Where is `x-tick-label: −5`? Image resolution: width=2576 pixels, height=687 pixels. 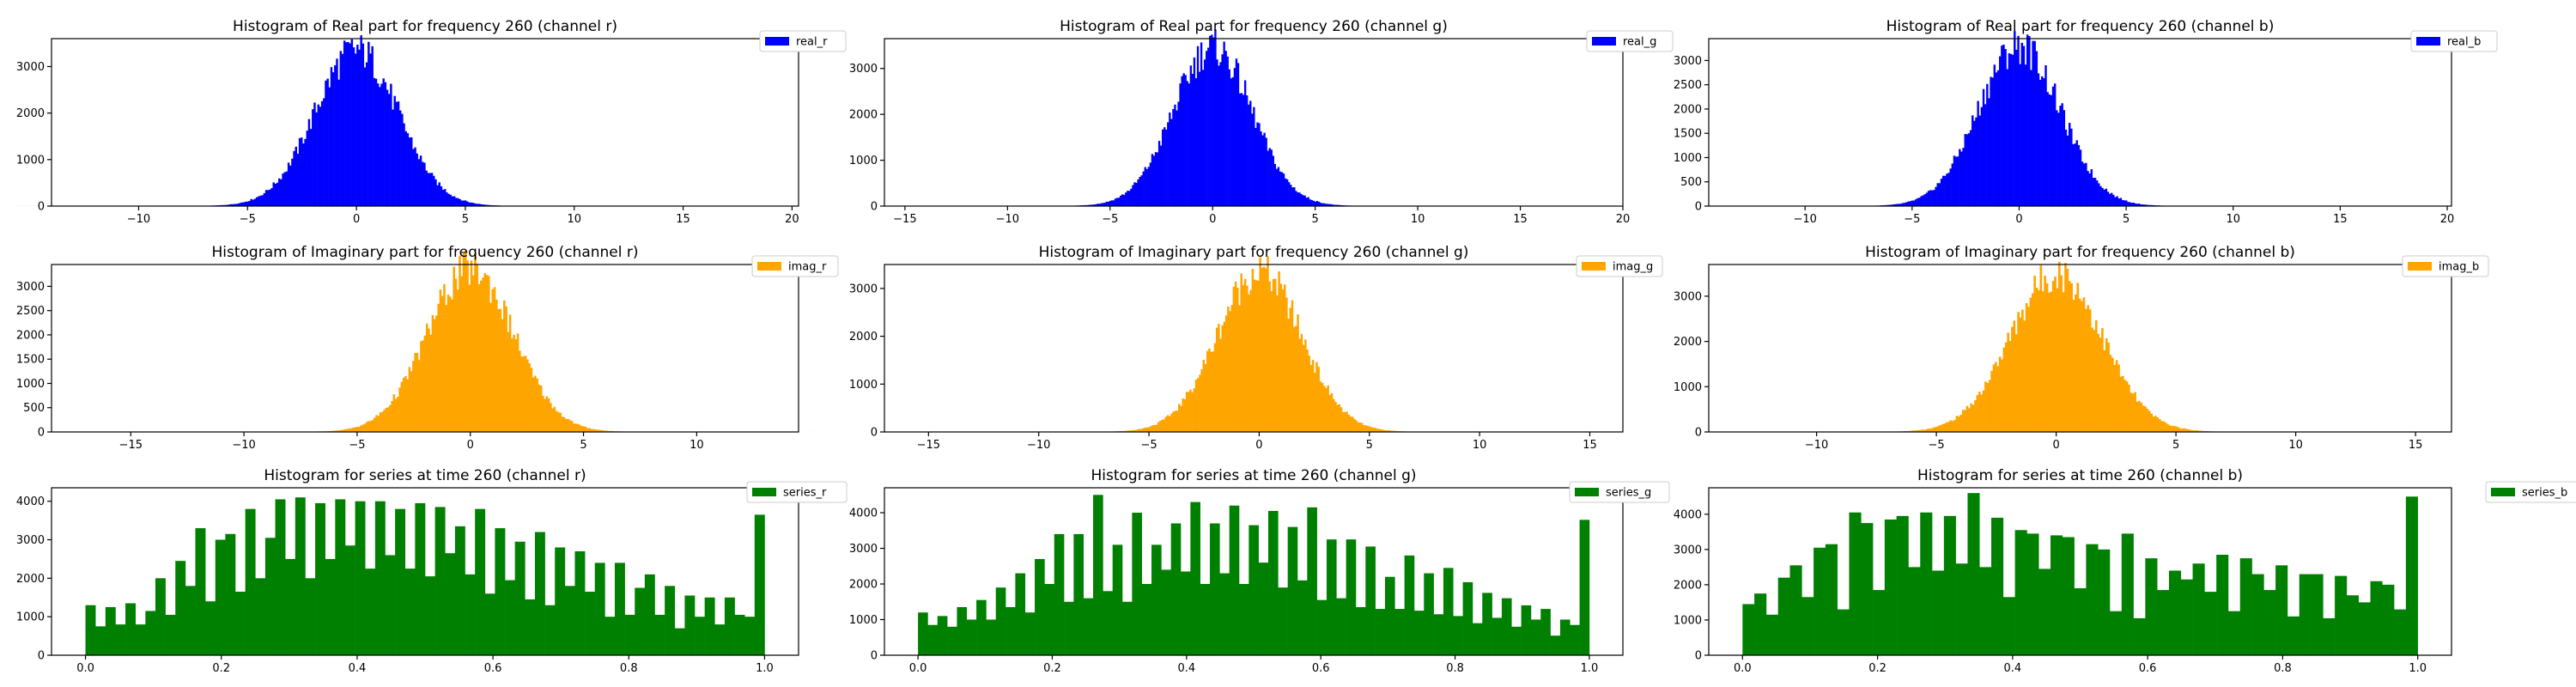 x-tick-label: −5 is located at coordinates (248, 219).